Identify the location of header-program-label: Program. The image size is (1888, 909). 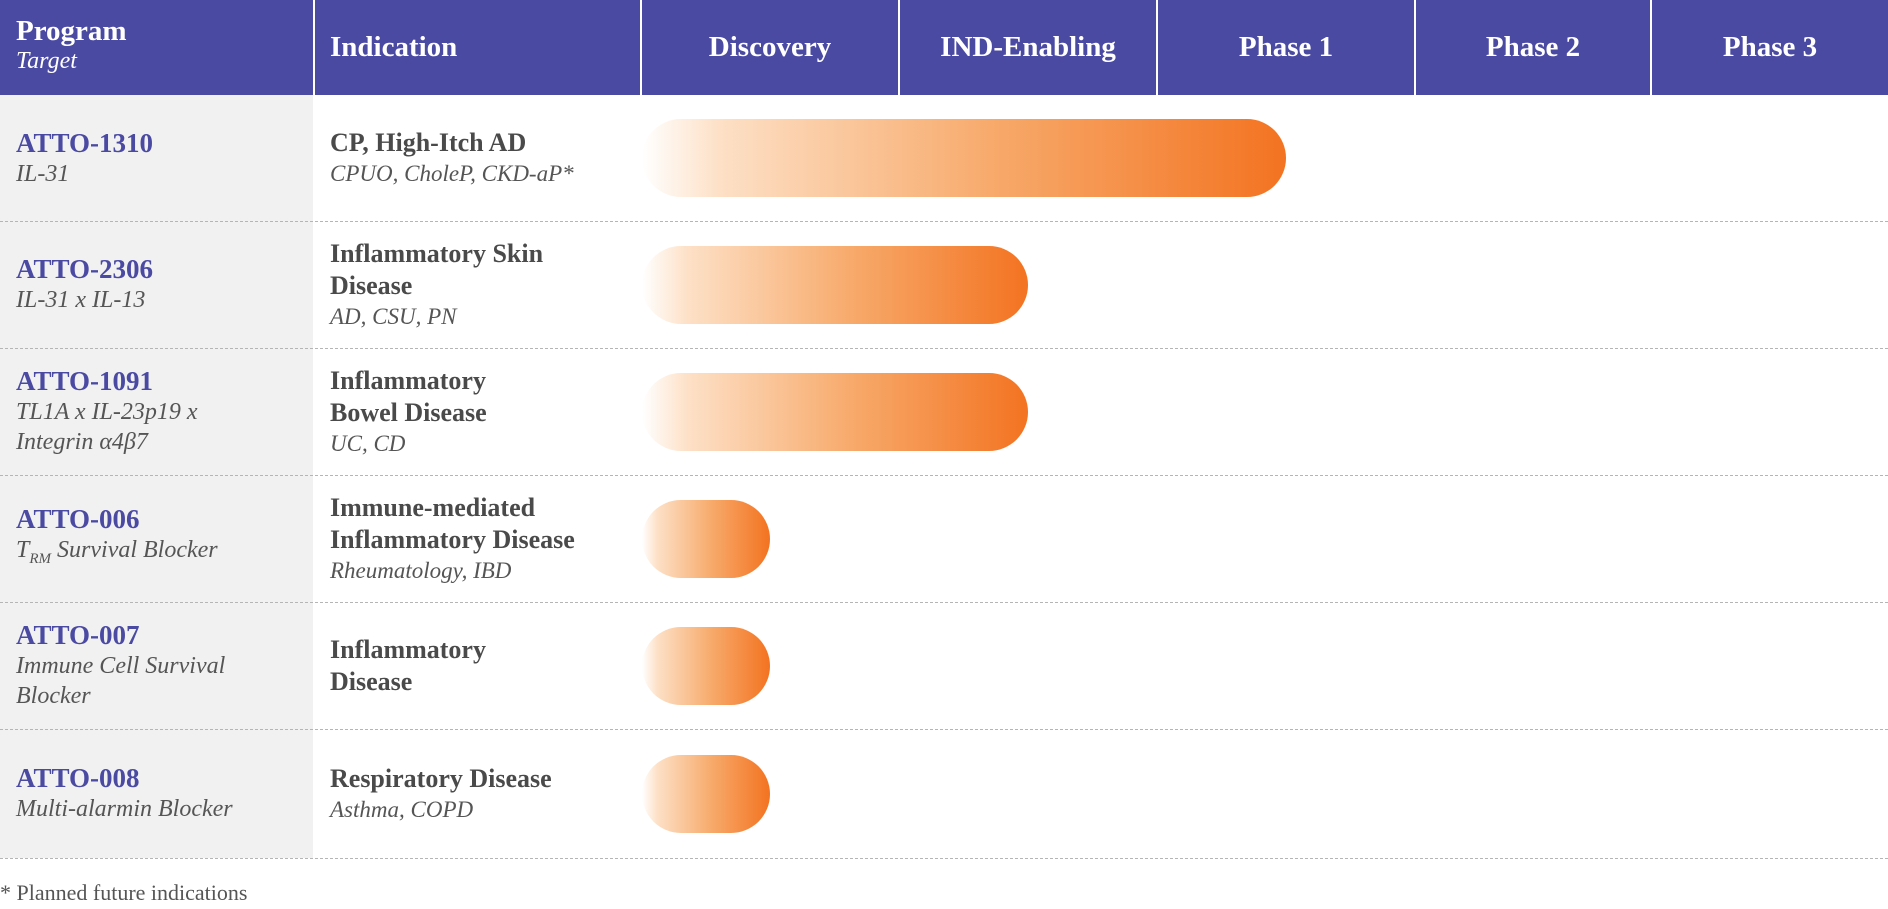
(71, 31).